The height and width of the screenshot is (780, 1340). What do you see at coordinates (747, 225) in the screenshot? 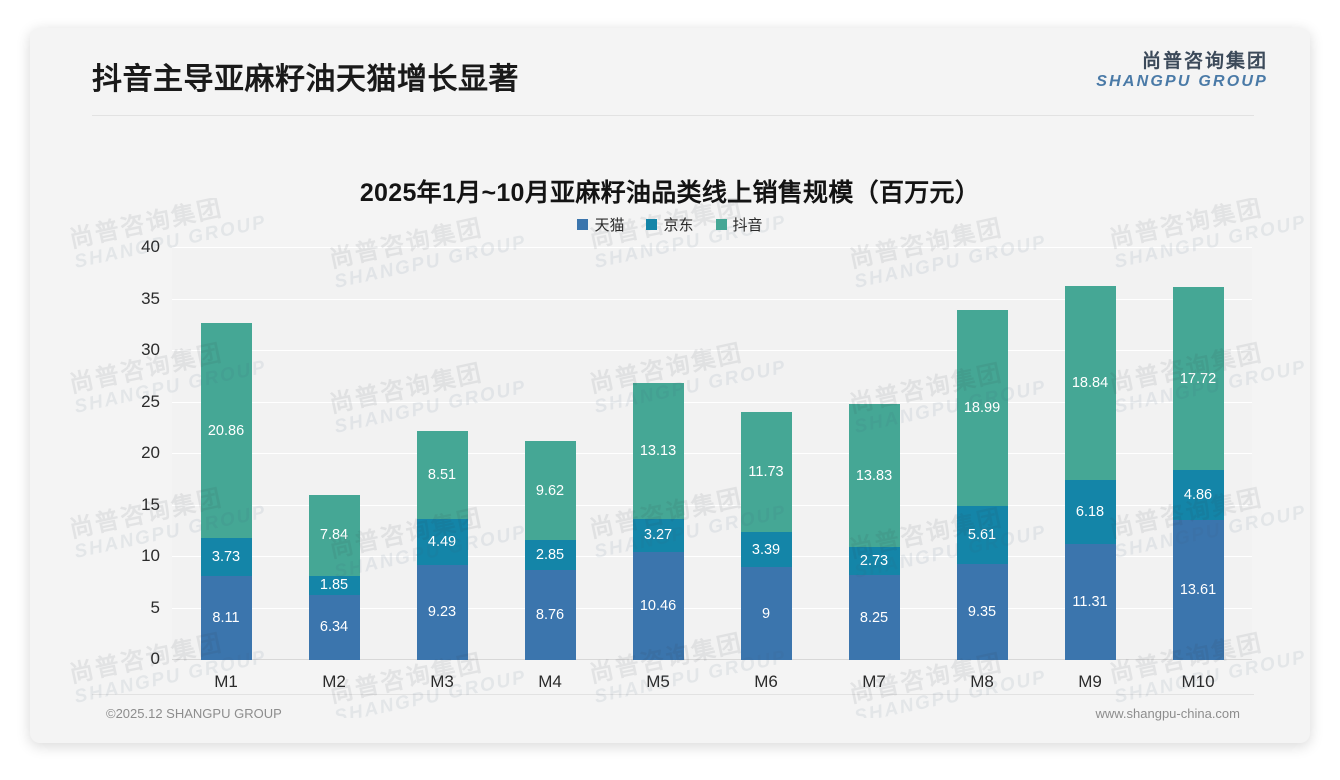
I see `legend-label: 抖音` at bounding box center [747, 225].